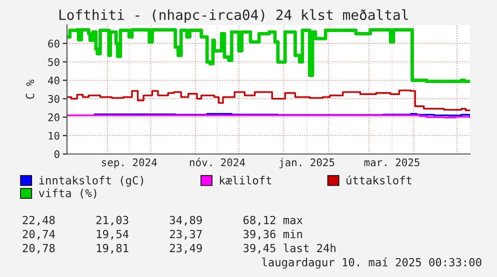 This screenshot has width=497, height=277. I want to click on y-axis-title: C %, so click(30, 89).